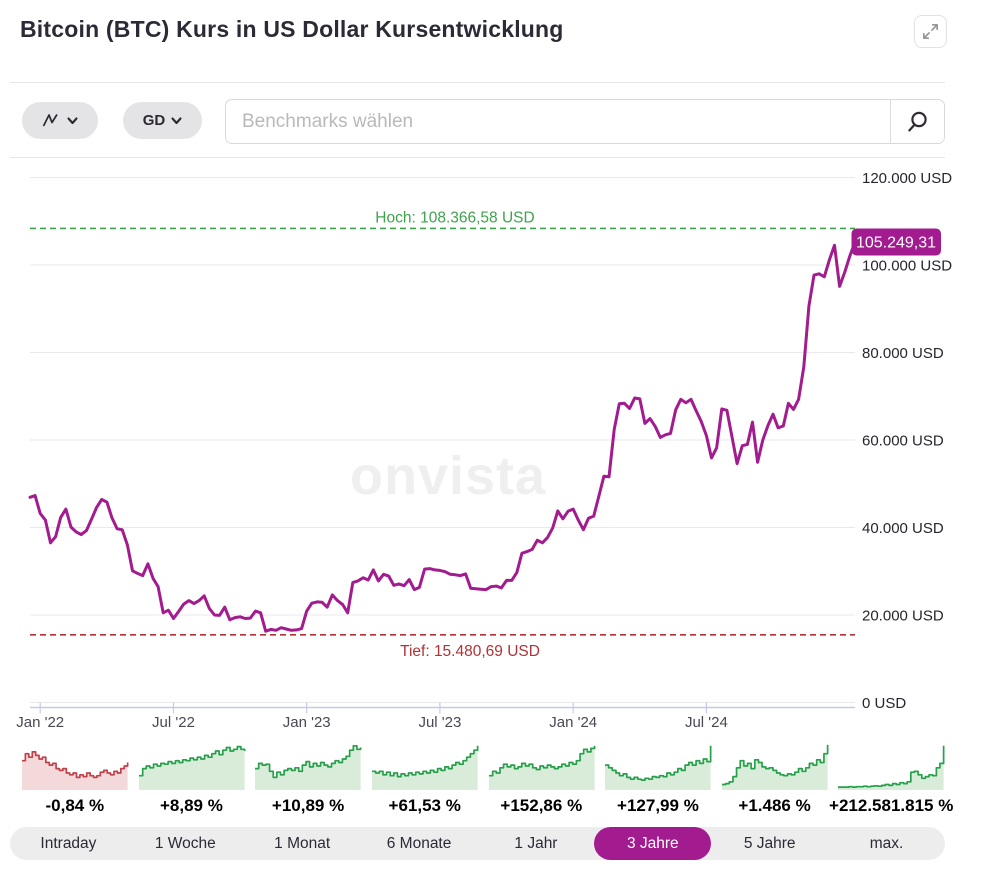 This screenshot has width=981, height=883. I want to click on change-percent-3-jahre: +127,99 %, so click(658, 805).